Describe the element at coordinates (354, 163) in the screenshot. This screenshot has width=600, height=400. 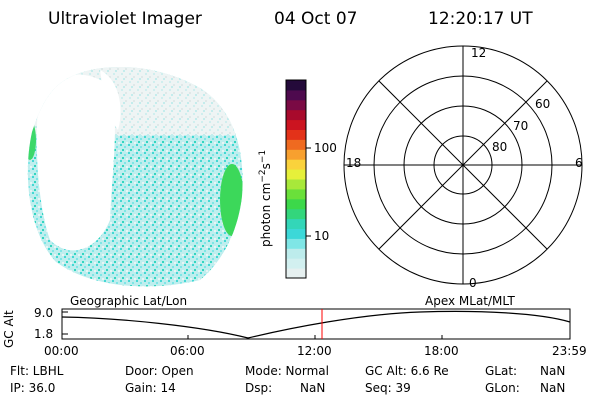
I see `polar-label-18: 18` at that location.